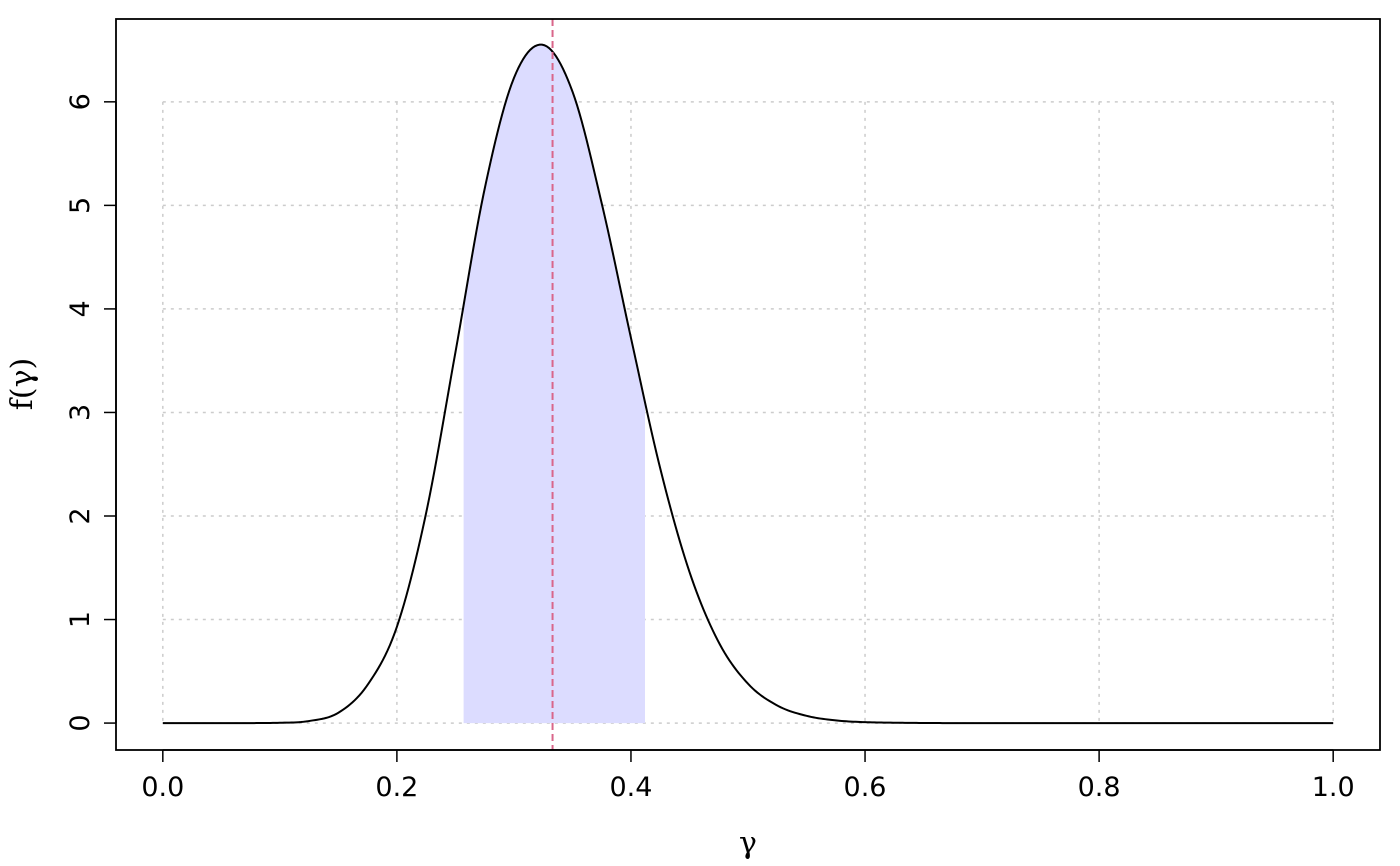  I want to click on y-tick-label-0: 0, so click(80, 722).